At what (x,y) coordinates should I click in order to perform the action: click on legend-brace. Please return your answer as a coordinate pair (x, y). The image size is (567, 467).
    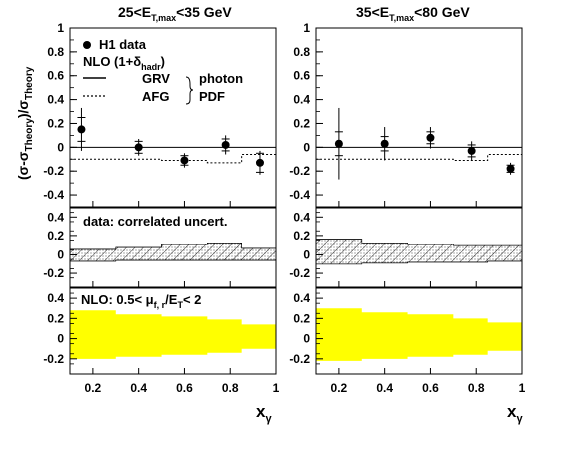
    Looking at the image, I should click on (189, 90).